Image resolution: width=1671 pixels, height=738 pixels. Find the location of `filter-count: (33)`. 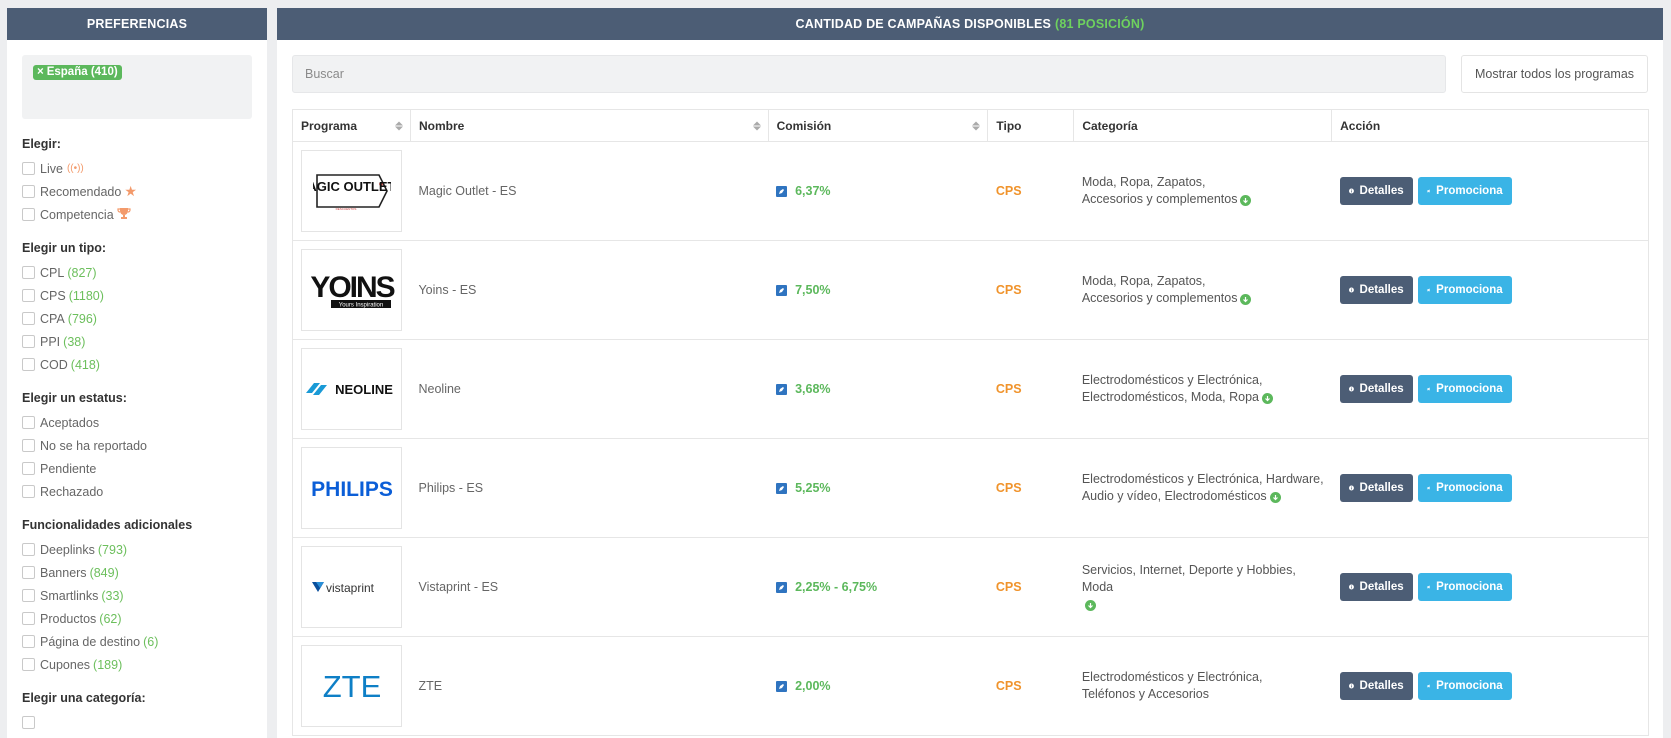

filter-count: (33) is located at coordinates (112, 595).